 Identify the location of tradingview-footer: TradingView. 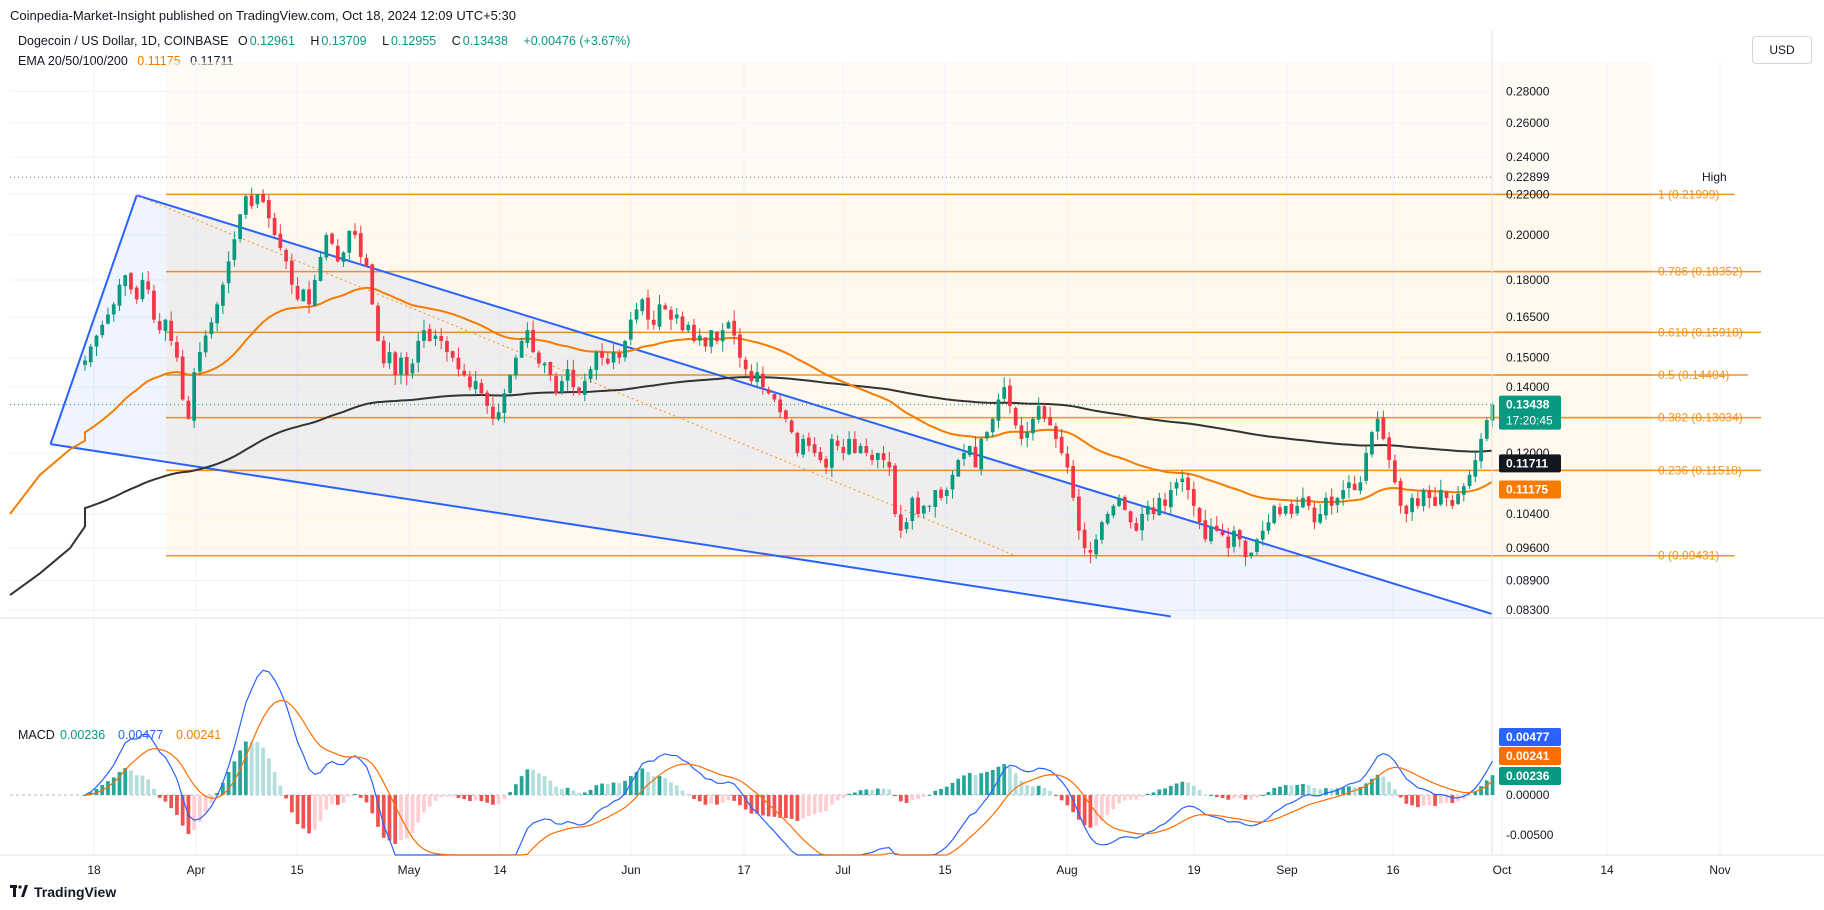
(63, 892).